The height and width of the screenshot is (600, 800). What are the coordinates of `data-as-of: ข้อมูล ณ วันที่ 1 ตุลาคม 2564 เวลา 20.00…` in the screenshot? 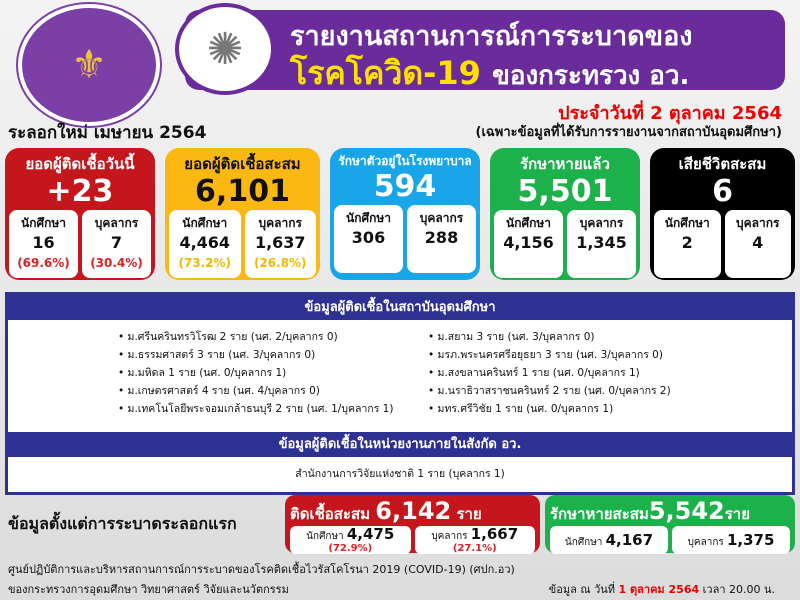 It's located at (662, 589).